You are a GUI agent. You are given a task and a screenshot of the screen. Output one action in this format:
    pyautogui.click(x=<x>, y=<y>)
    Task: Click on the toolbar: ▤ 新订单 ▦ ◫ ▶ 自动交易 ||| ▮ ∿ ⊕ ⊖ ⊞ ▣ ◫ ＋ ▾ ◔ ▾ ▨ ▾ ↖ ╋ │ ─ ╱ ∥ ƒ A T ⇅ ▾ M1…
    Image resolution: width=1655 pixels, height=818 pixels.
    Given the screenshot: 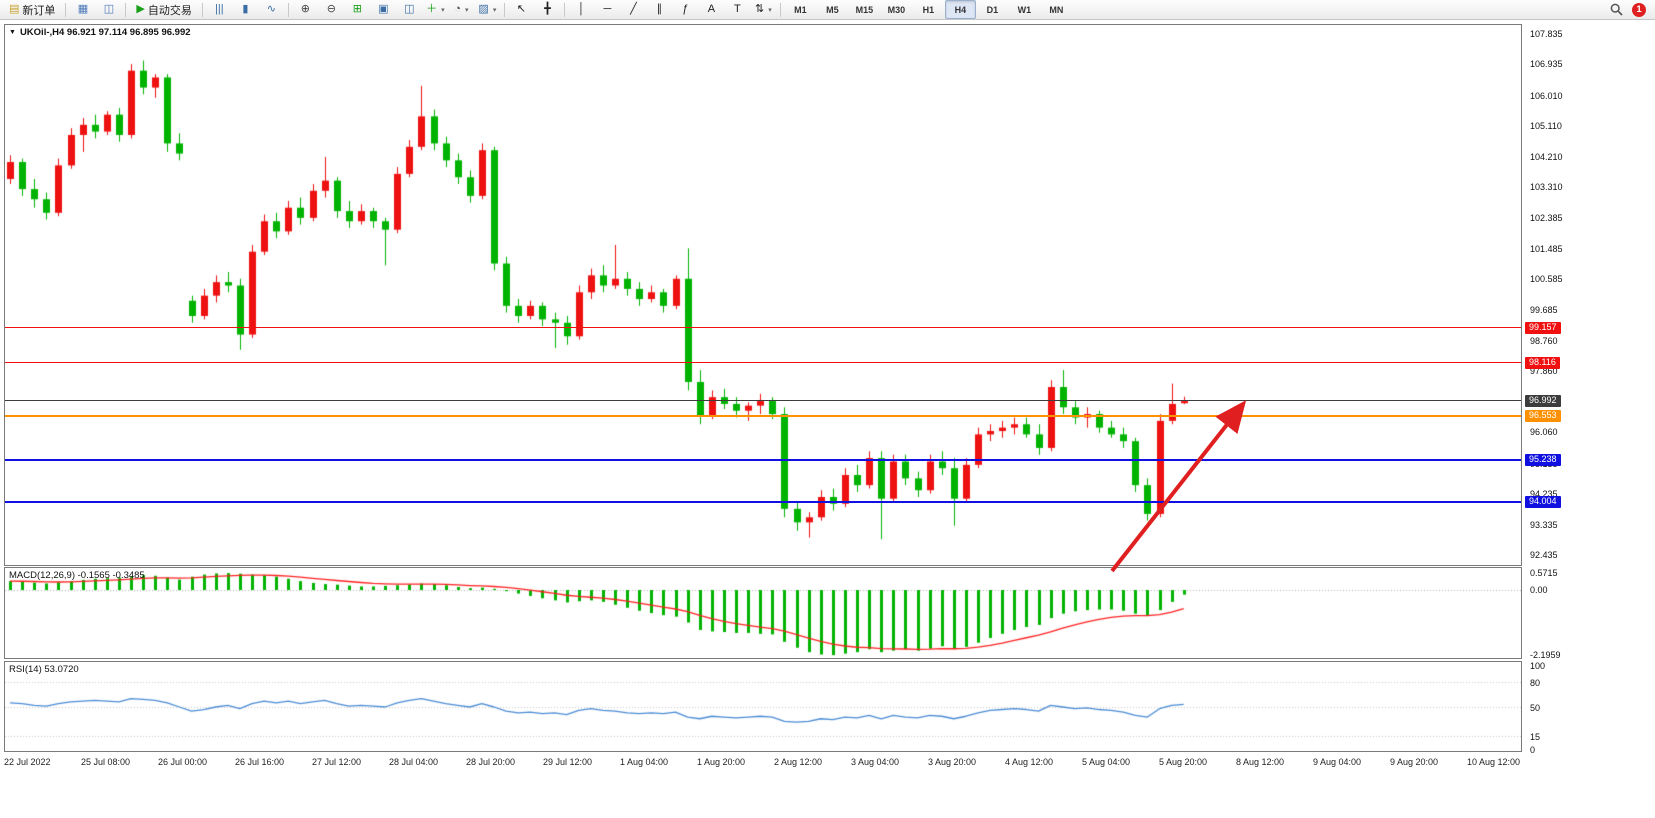 What is the action you would take?
    pyautogui.click(x=827, y=10)
    